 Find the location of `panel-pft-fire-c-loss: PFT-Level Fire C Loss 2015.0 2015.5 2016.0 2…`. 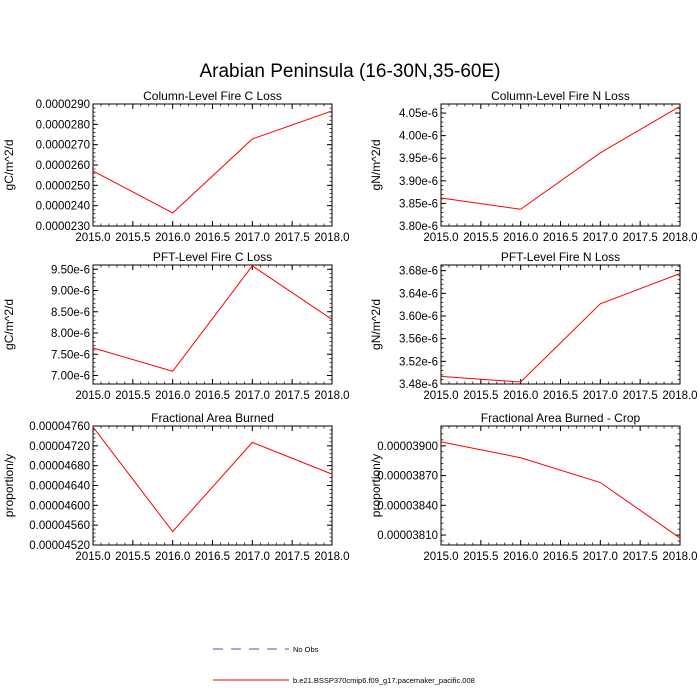

panel-pft-fire-c-loss: PFT-Level Fire C Loss 2015.0 2015.5 2016.0 2… is located at coordinates (176, 326).